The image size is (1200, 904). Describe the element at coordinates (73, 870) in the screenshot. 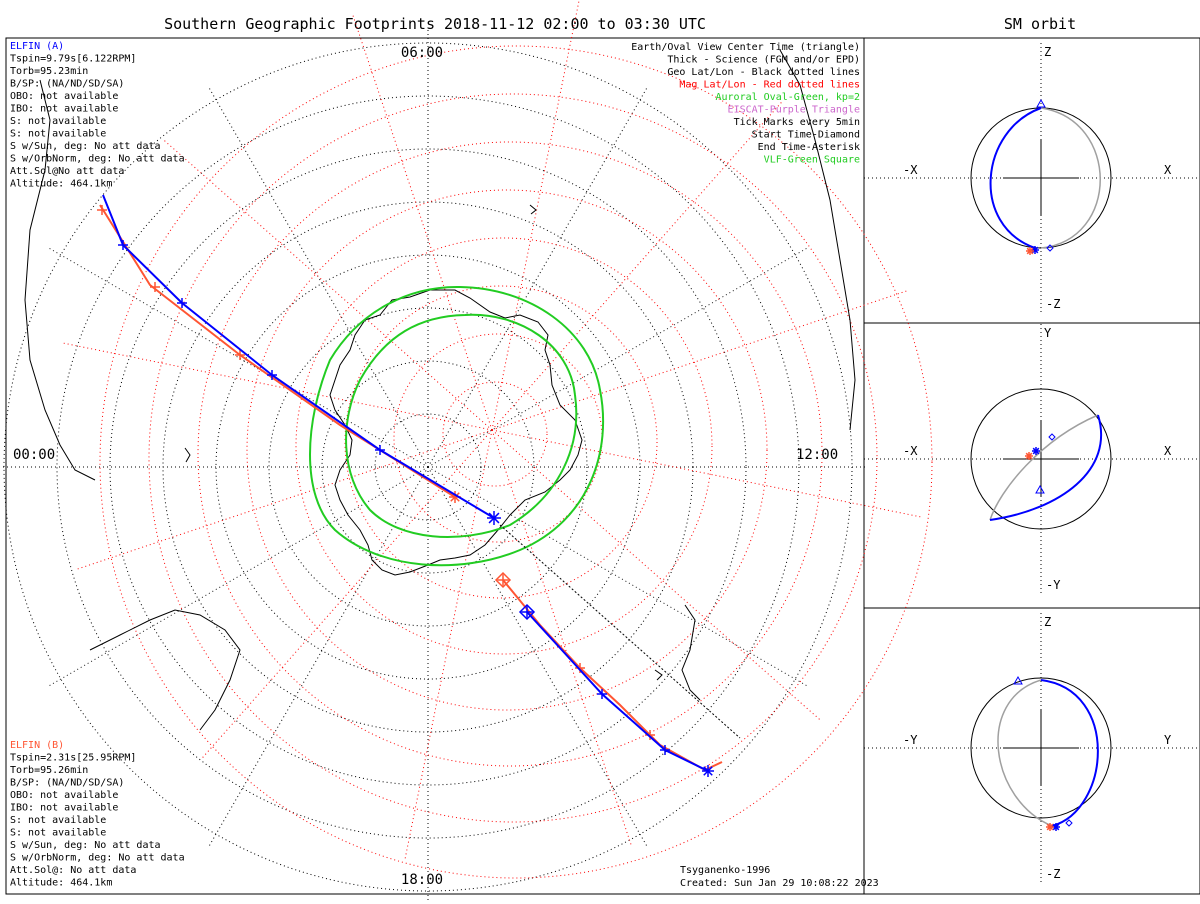

I see `info-line: Att.Sol@: No att data` at that location.